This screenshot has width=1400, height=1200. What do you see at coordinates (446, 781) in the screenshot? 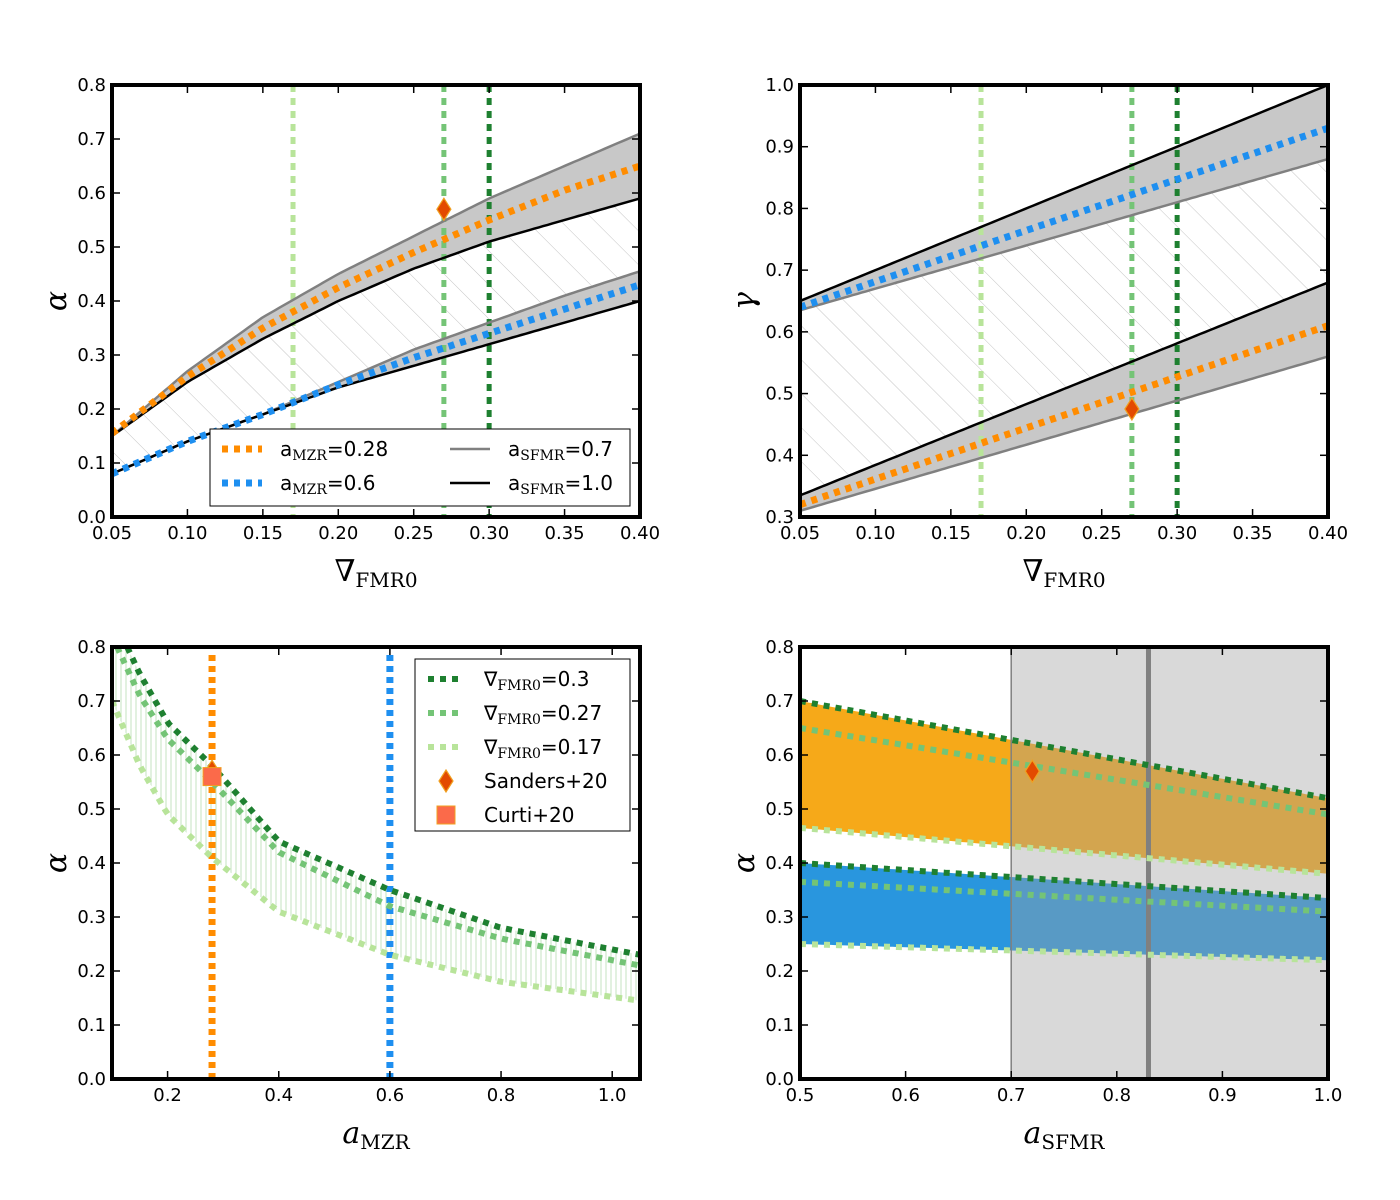
I see `legend-diamond` at bounding box center [446, 781].